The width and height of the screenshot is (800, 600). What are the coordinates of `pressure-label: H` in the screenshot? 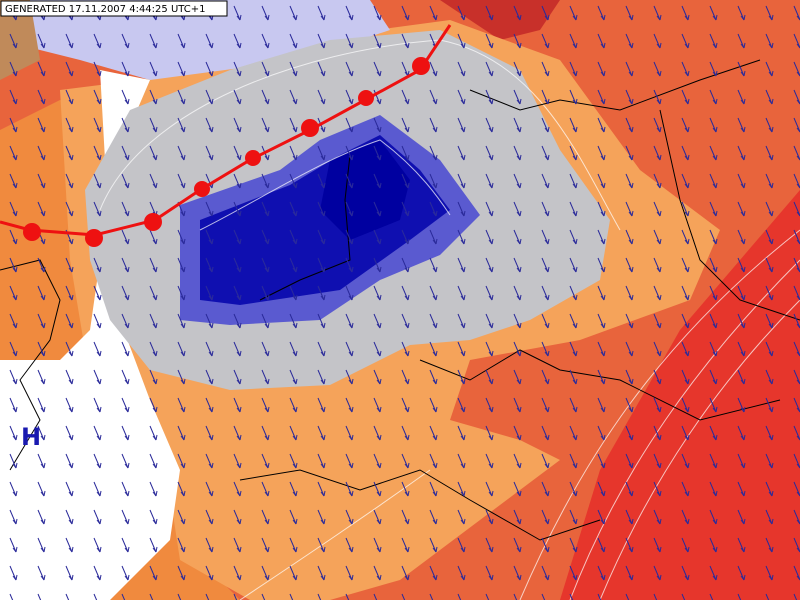 It's located at (31, 437).